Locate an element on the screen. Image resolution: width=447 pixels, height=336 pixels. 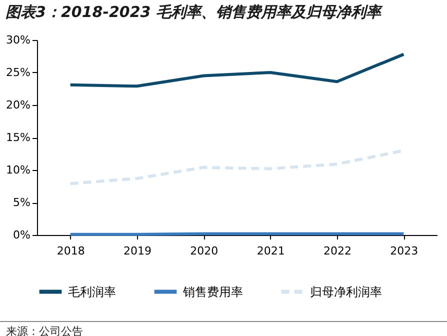
line-series is located at coordinates (237, 70).